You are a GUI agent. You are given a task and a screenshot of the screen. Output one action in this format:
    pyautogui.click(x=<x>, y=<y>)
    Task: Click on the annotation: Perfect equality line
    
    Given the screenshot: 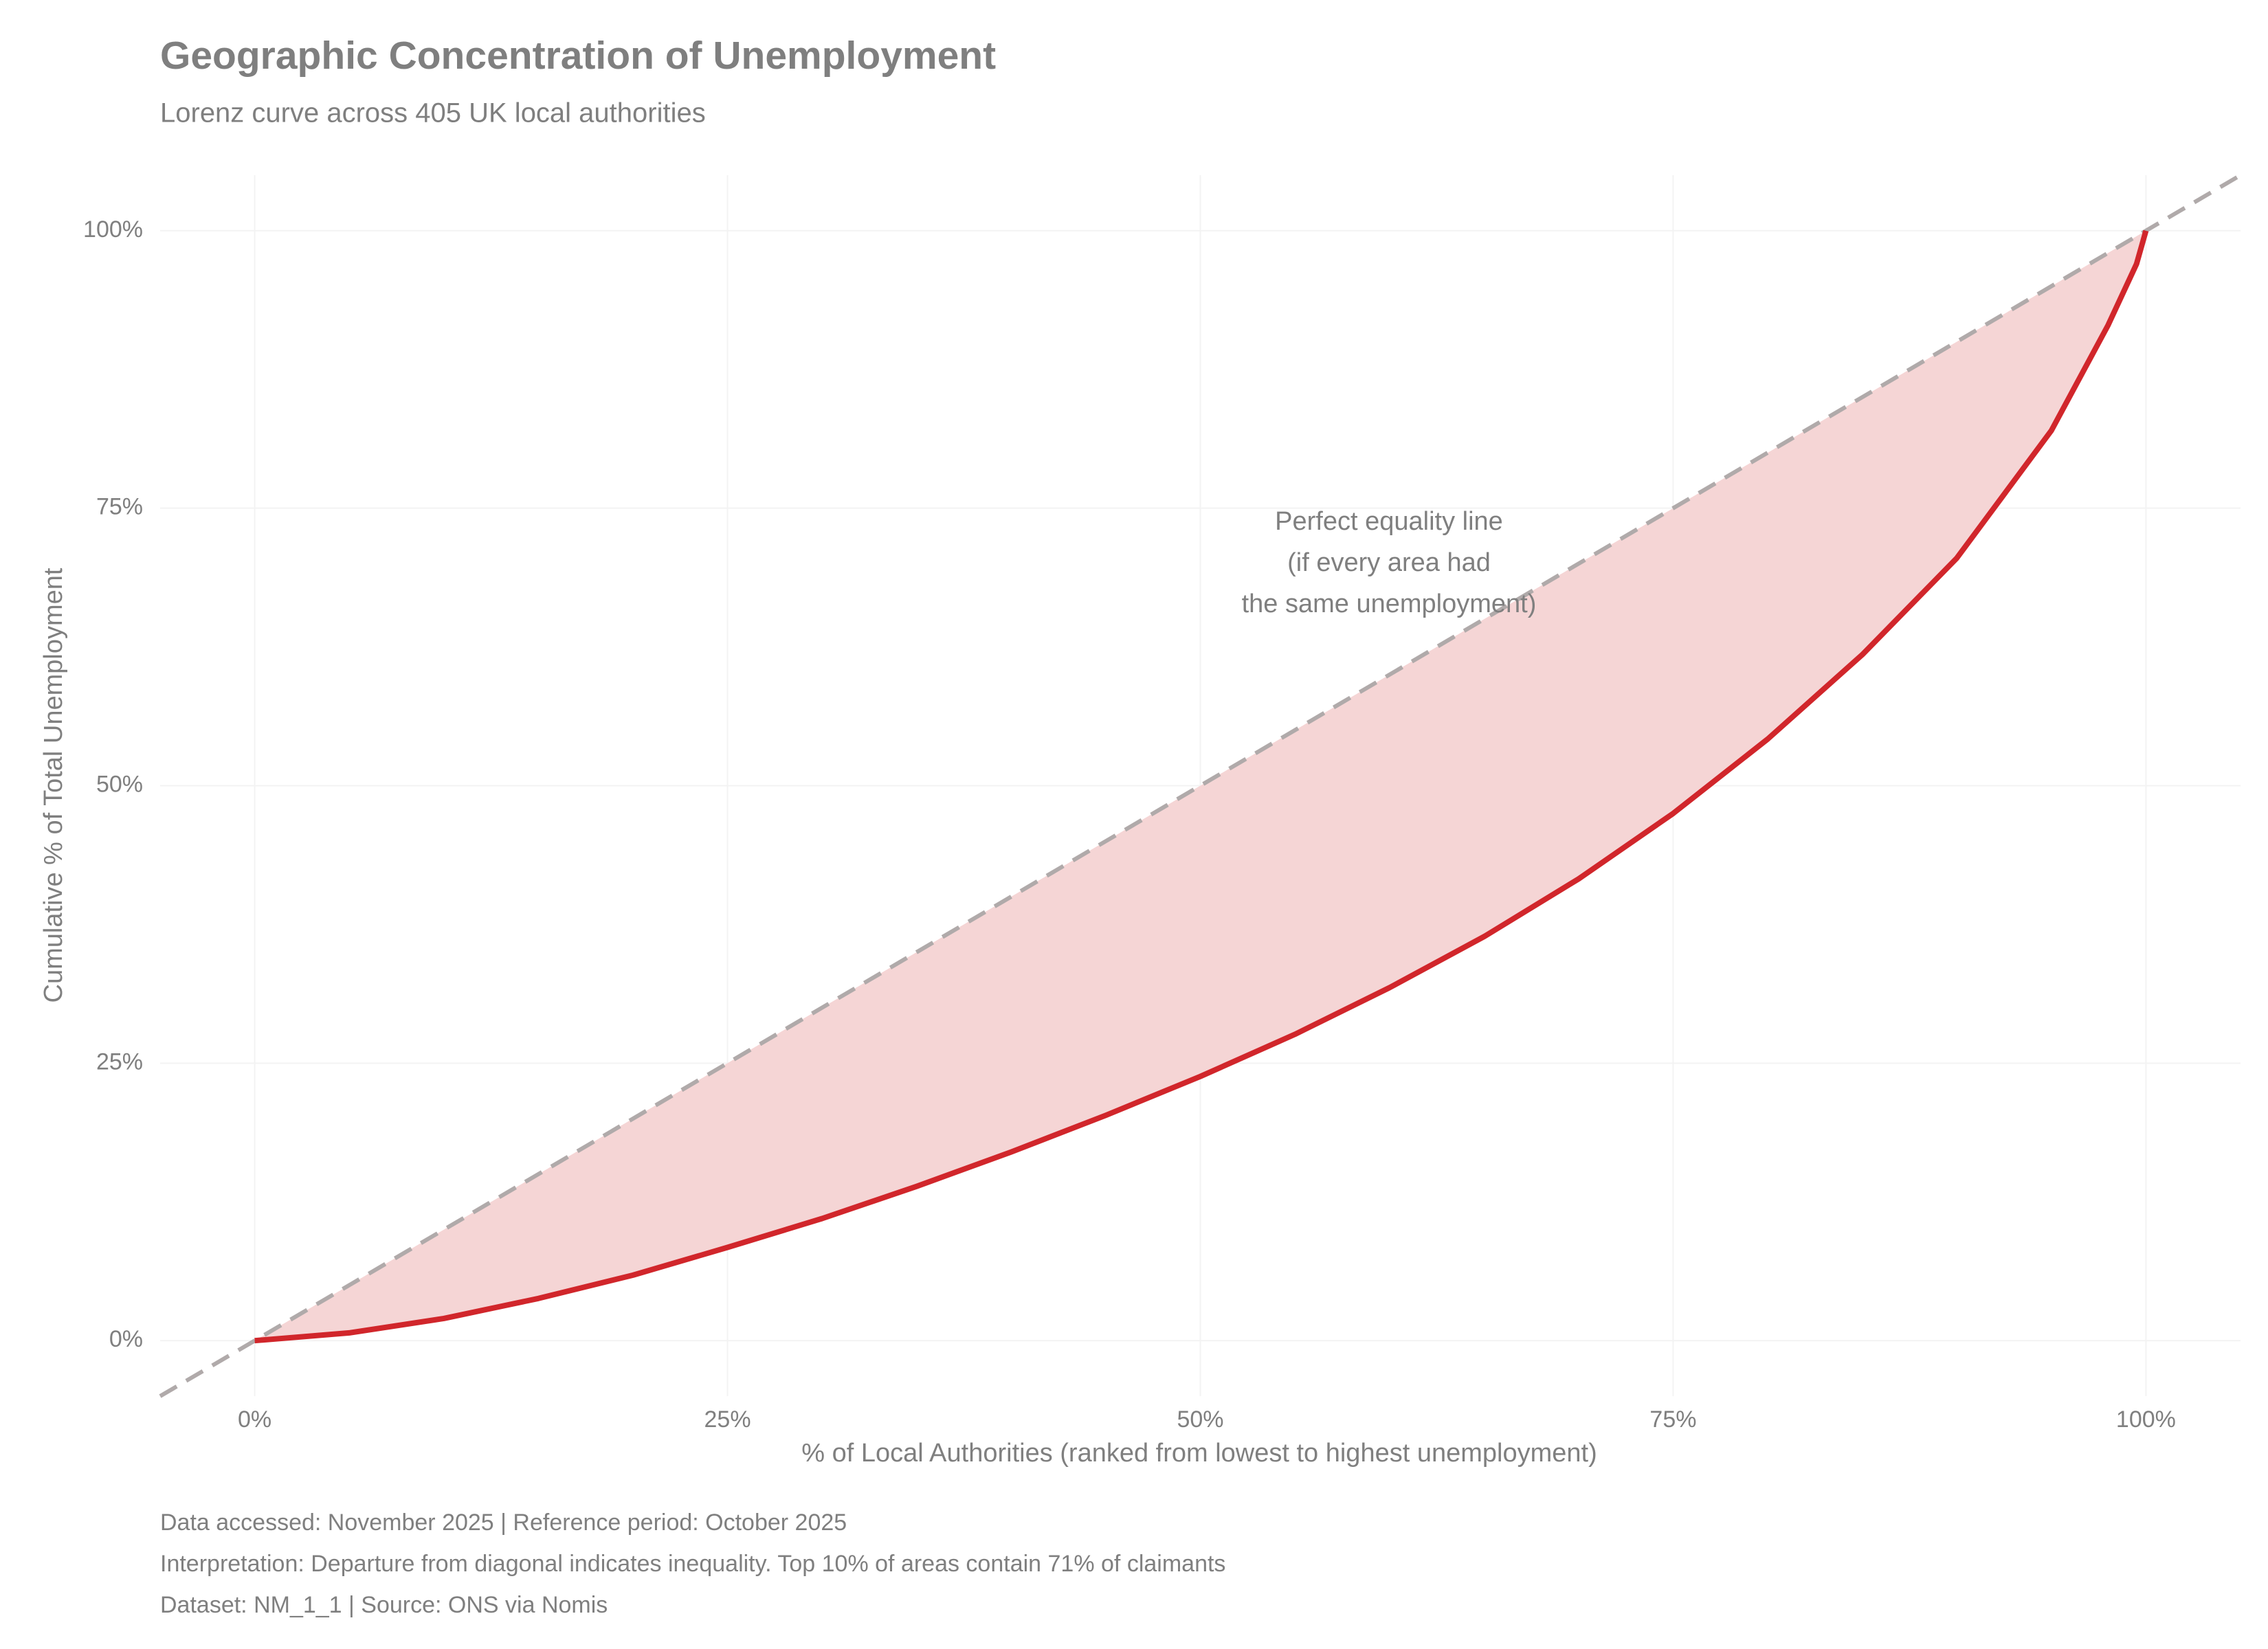 What is the action you would take?
    pyautogui.click(x=1389, y=521)
    